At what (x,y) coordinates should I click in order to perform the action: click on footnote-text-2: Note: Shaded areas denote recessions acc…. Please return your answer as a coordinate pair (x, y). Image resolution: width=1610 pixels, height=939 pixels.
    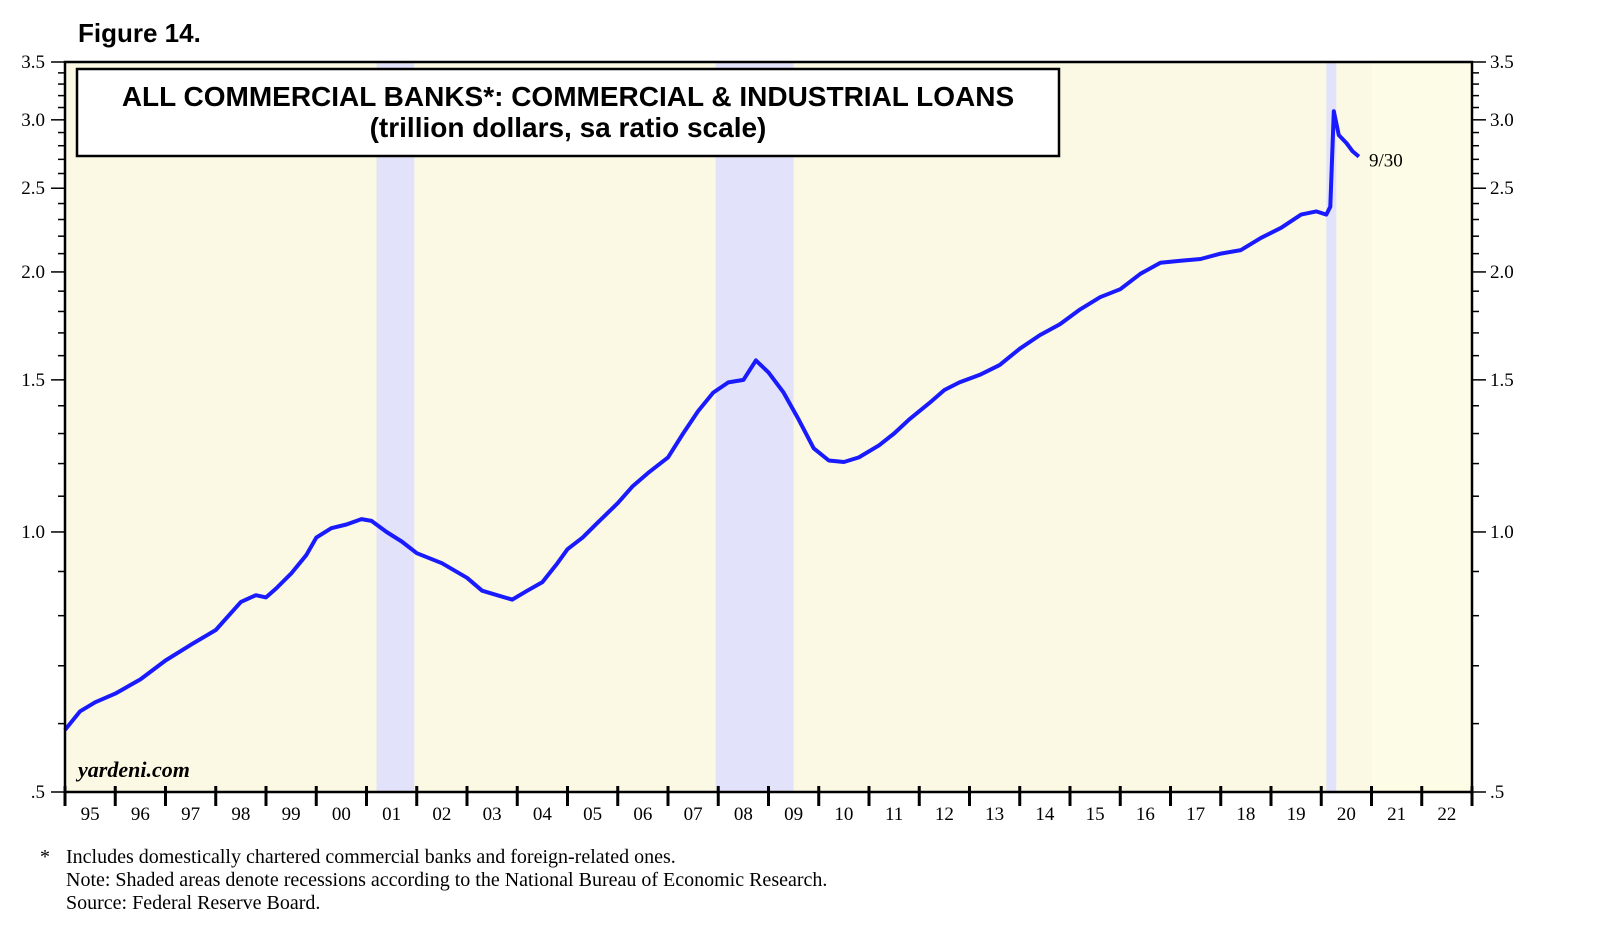
    Looking at the image, I should click on (447, 880).